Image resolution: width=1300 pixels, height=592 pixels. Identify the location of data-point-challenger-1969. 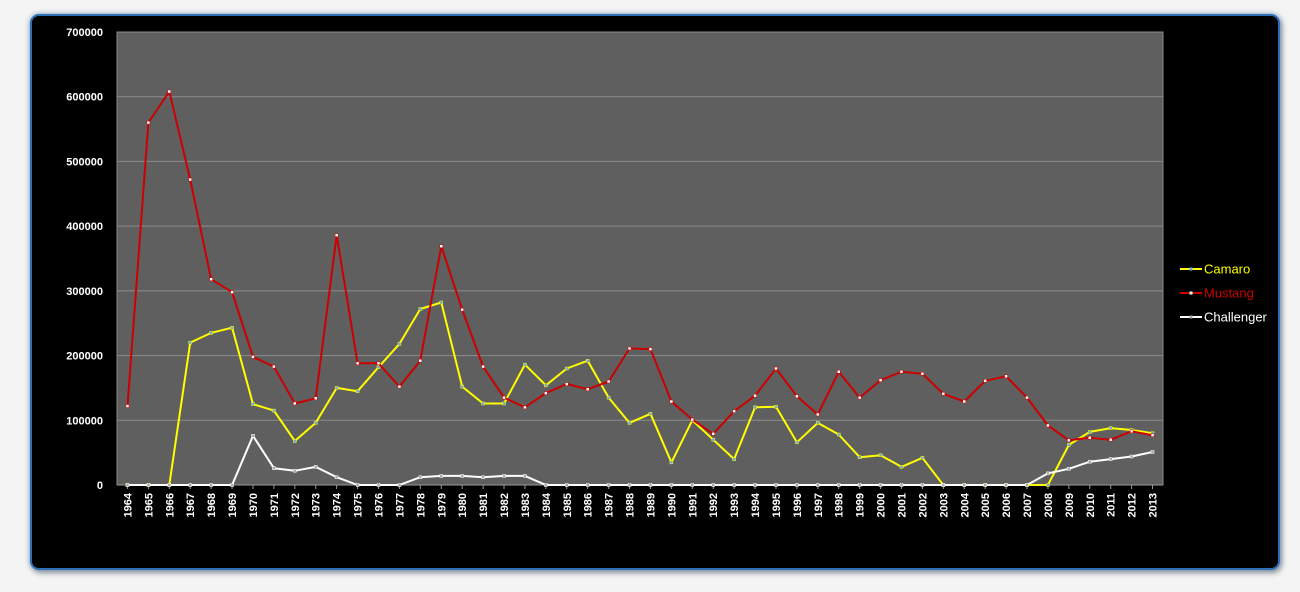
(232, 485).